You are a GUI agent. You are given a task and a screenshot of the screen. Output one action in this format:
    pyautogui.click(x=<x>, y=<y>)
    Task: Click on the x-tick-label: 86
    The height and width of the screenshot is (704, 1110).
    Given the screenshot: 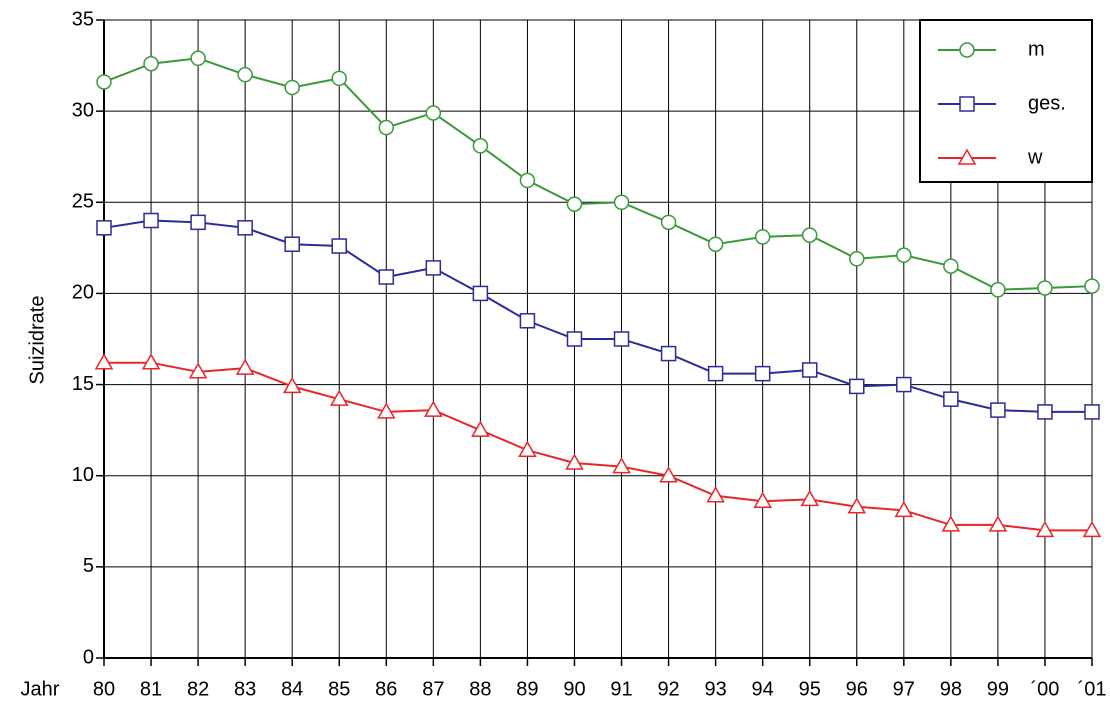 What is the action you would take?
    pyautogui.click(x=386, y=689)
    